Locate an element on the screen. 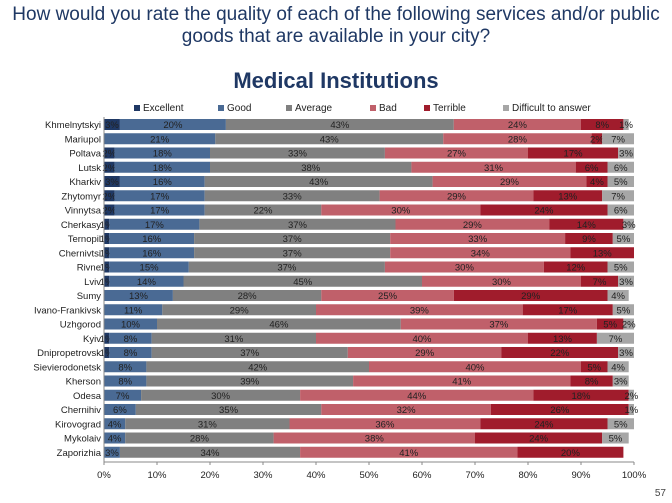  data-label: 42% is located at coordinates (258, 367).